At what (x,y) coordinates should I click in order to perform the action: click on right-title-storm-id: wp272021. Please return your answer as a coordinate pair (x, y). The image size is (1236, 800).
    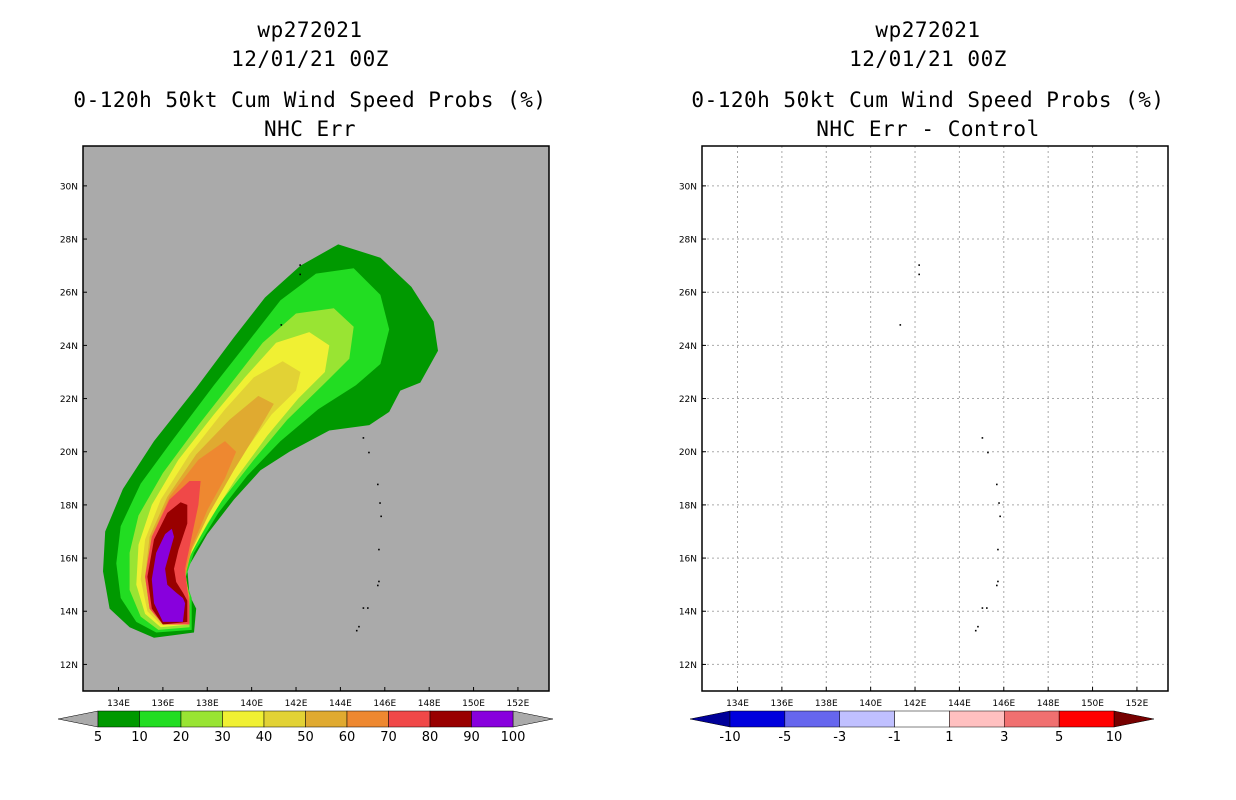
    Looking at the image, I should click on (928, 30).